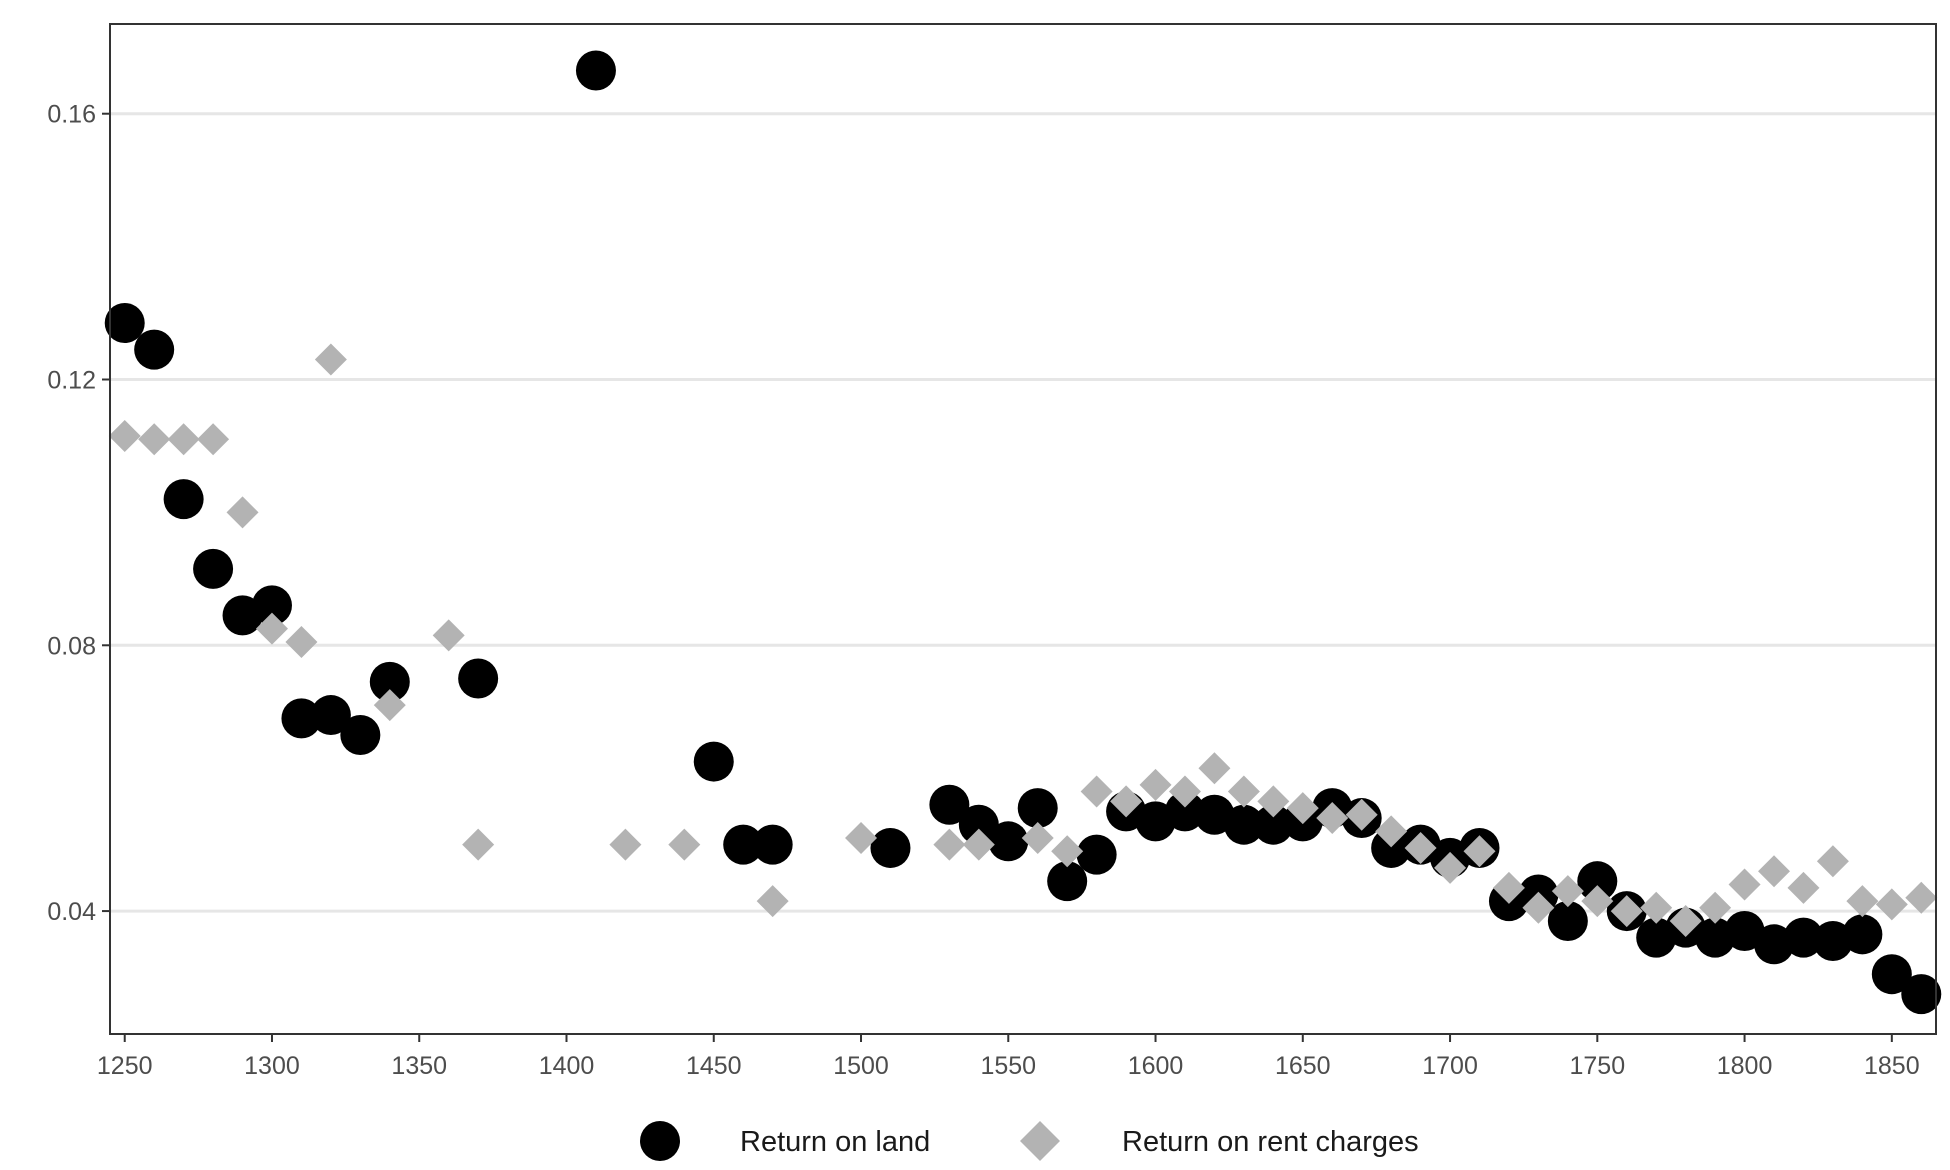 The width and height of the screenshot is (1950, 1170). I want to click on x-tick-label: 1850, so click(1892, 1066).